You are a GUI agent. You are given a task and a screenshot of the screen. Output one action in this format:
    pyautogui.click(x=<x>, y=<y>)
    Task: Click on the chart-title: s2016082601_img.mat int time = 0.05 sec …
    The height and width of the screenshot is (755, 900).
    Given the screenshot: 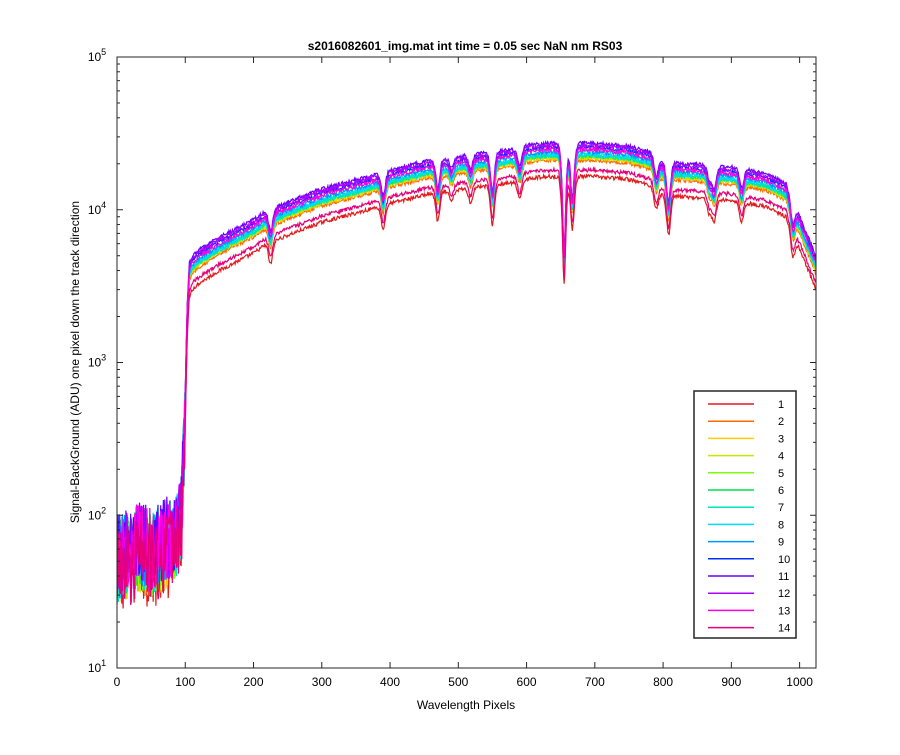 What is the action you would take?
    pyautogui.click(x=465, y=46)
    